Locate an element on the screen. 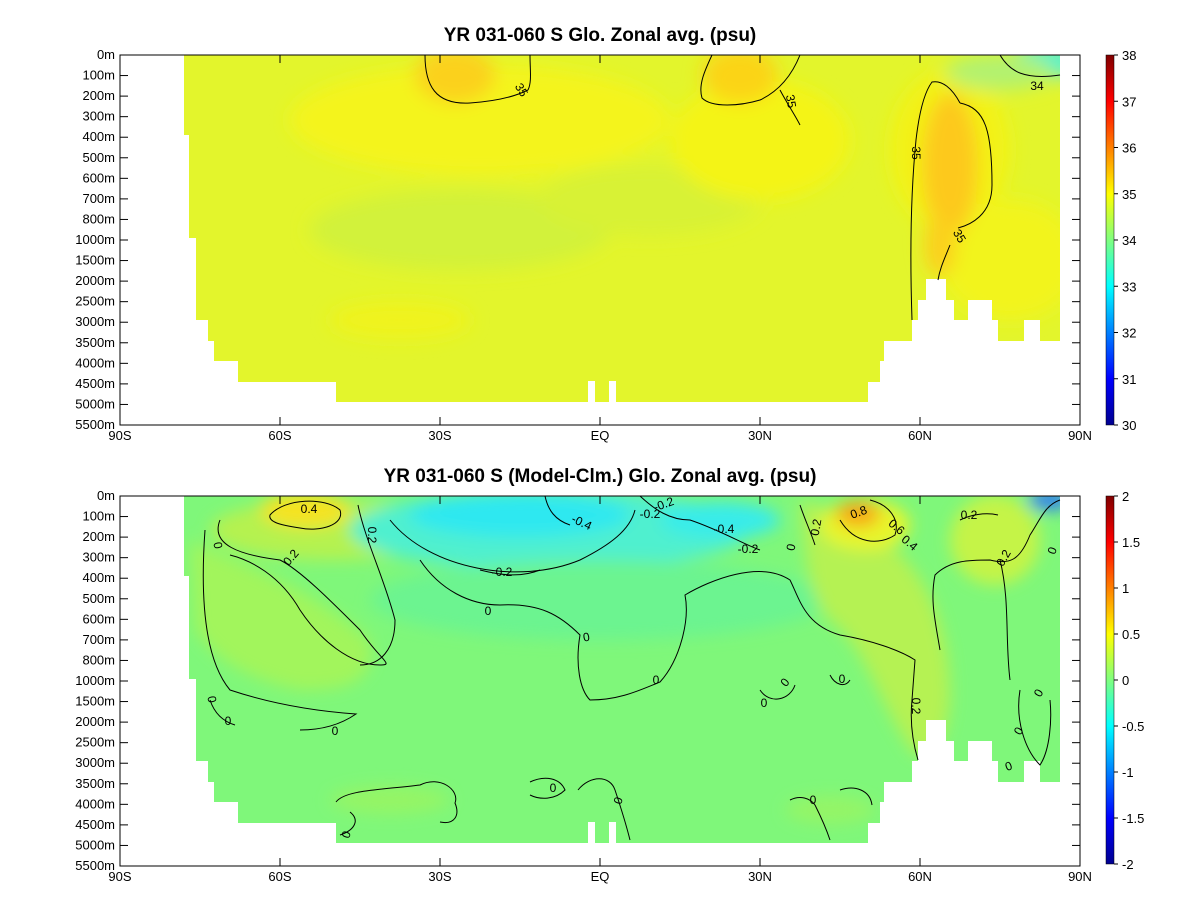 Image resolution: width=1200 pixels, height=900 pixels. anomaly-colorbar is located at coordinates (1110, 680).